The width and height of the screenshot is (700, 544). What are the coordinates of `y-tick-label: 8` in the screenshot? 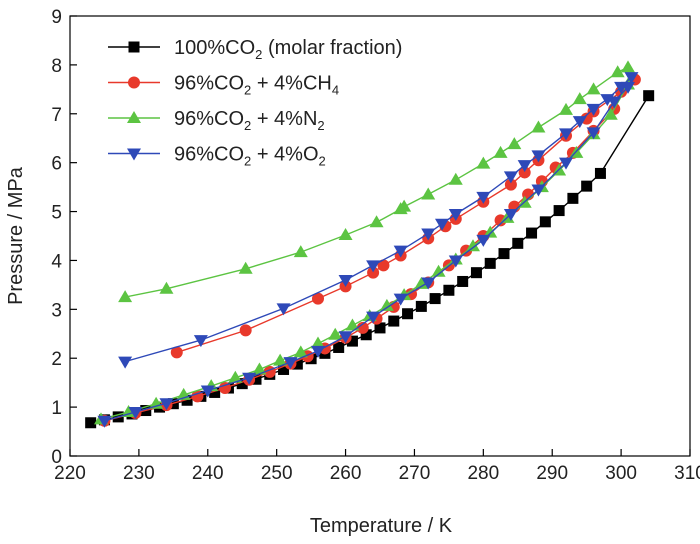 It's located at (56, 66).